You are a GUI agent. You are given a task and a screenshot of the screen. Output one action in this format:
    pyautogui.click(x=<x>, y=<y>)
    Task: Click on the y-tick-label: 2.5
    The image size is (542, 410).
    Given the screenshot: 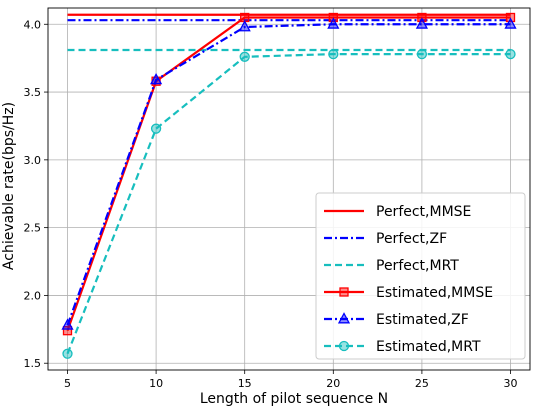 What is the action you would take?
    pyautogui.click(x=33, y=228)
    